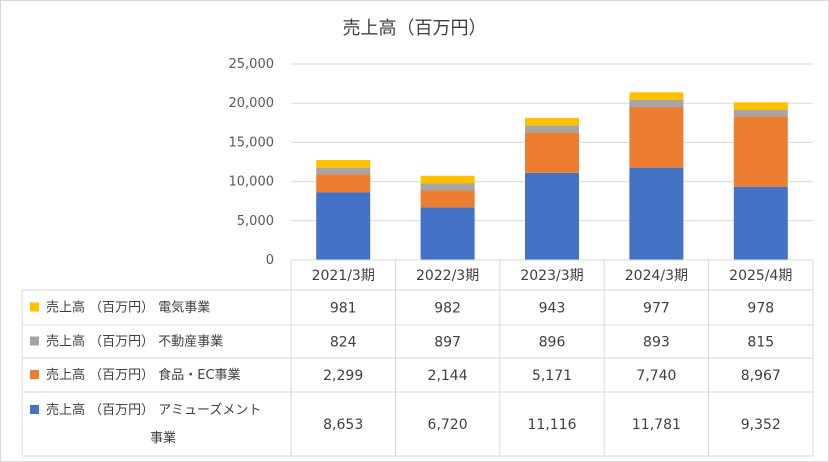 The width and height of the screenshot is (829, 462). I want to click on y-tick-label: 15,000, so click(252, 142).